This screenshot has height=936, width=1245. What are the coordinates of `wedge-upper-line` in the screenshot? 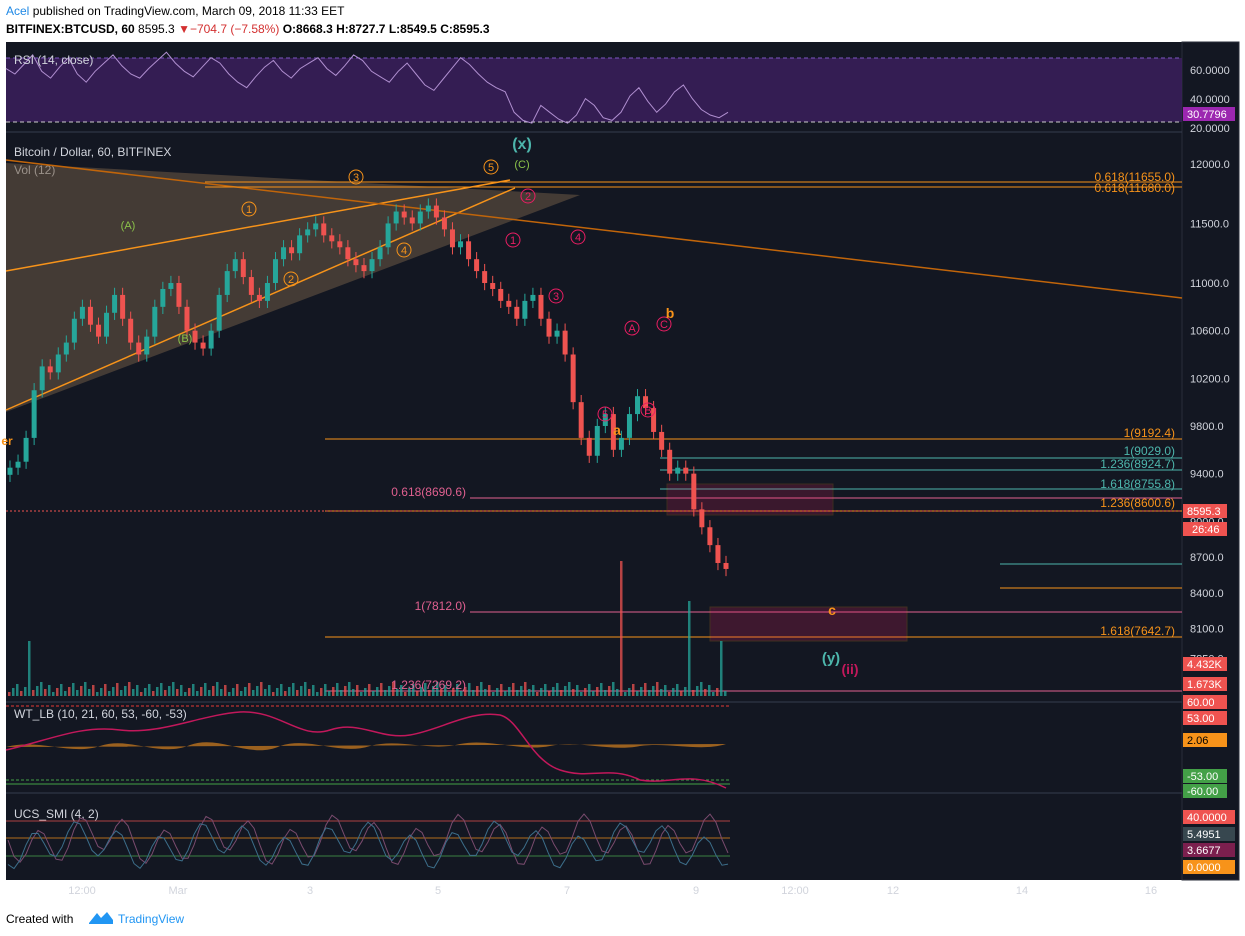 It's located at (258, 225).